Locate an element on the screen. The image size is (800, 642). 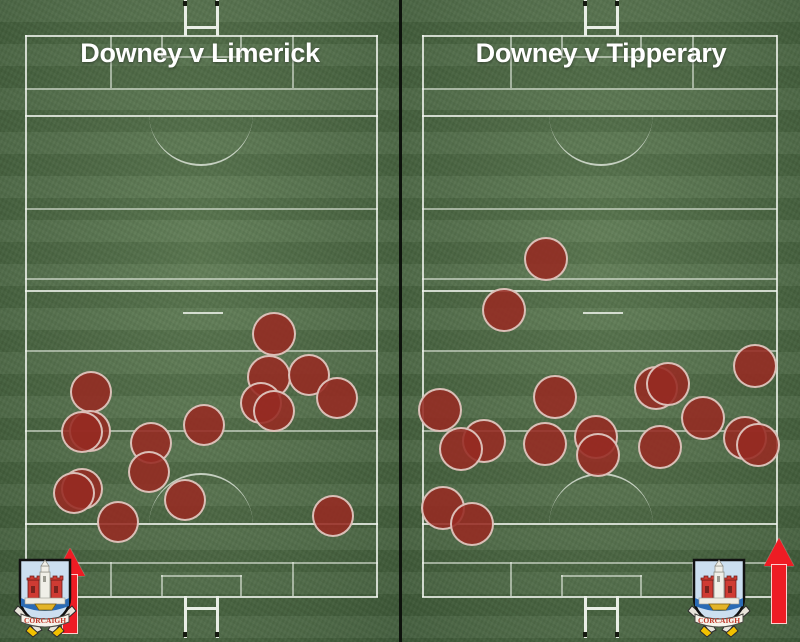
cork-gaa-crest-right: CORCAIGH is located at coordinates (719, 596).